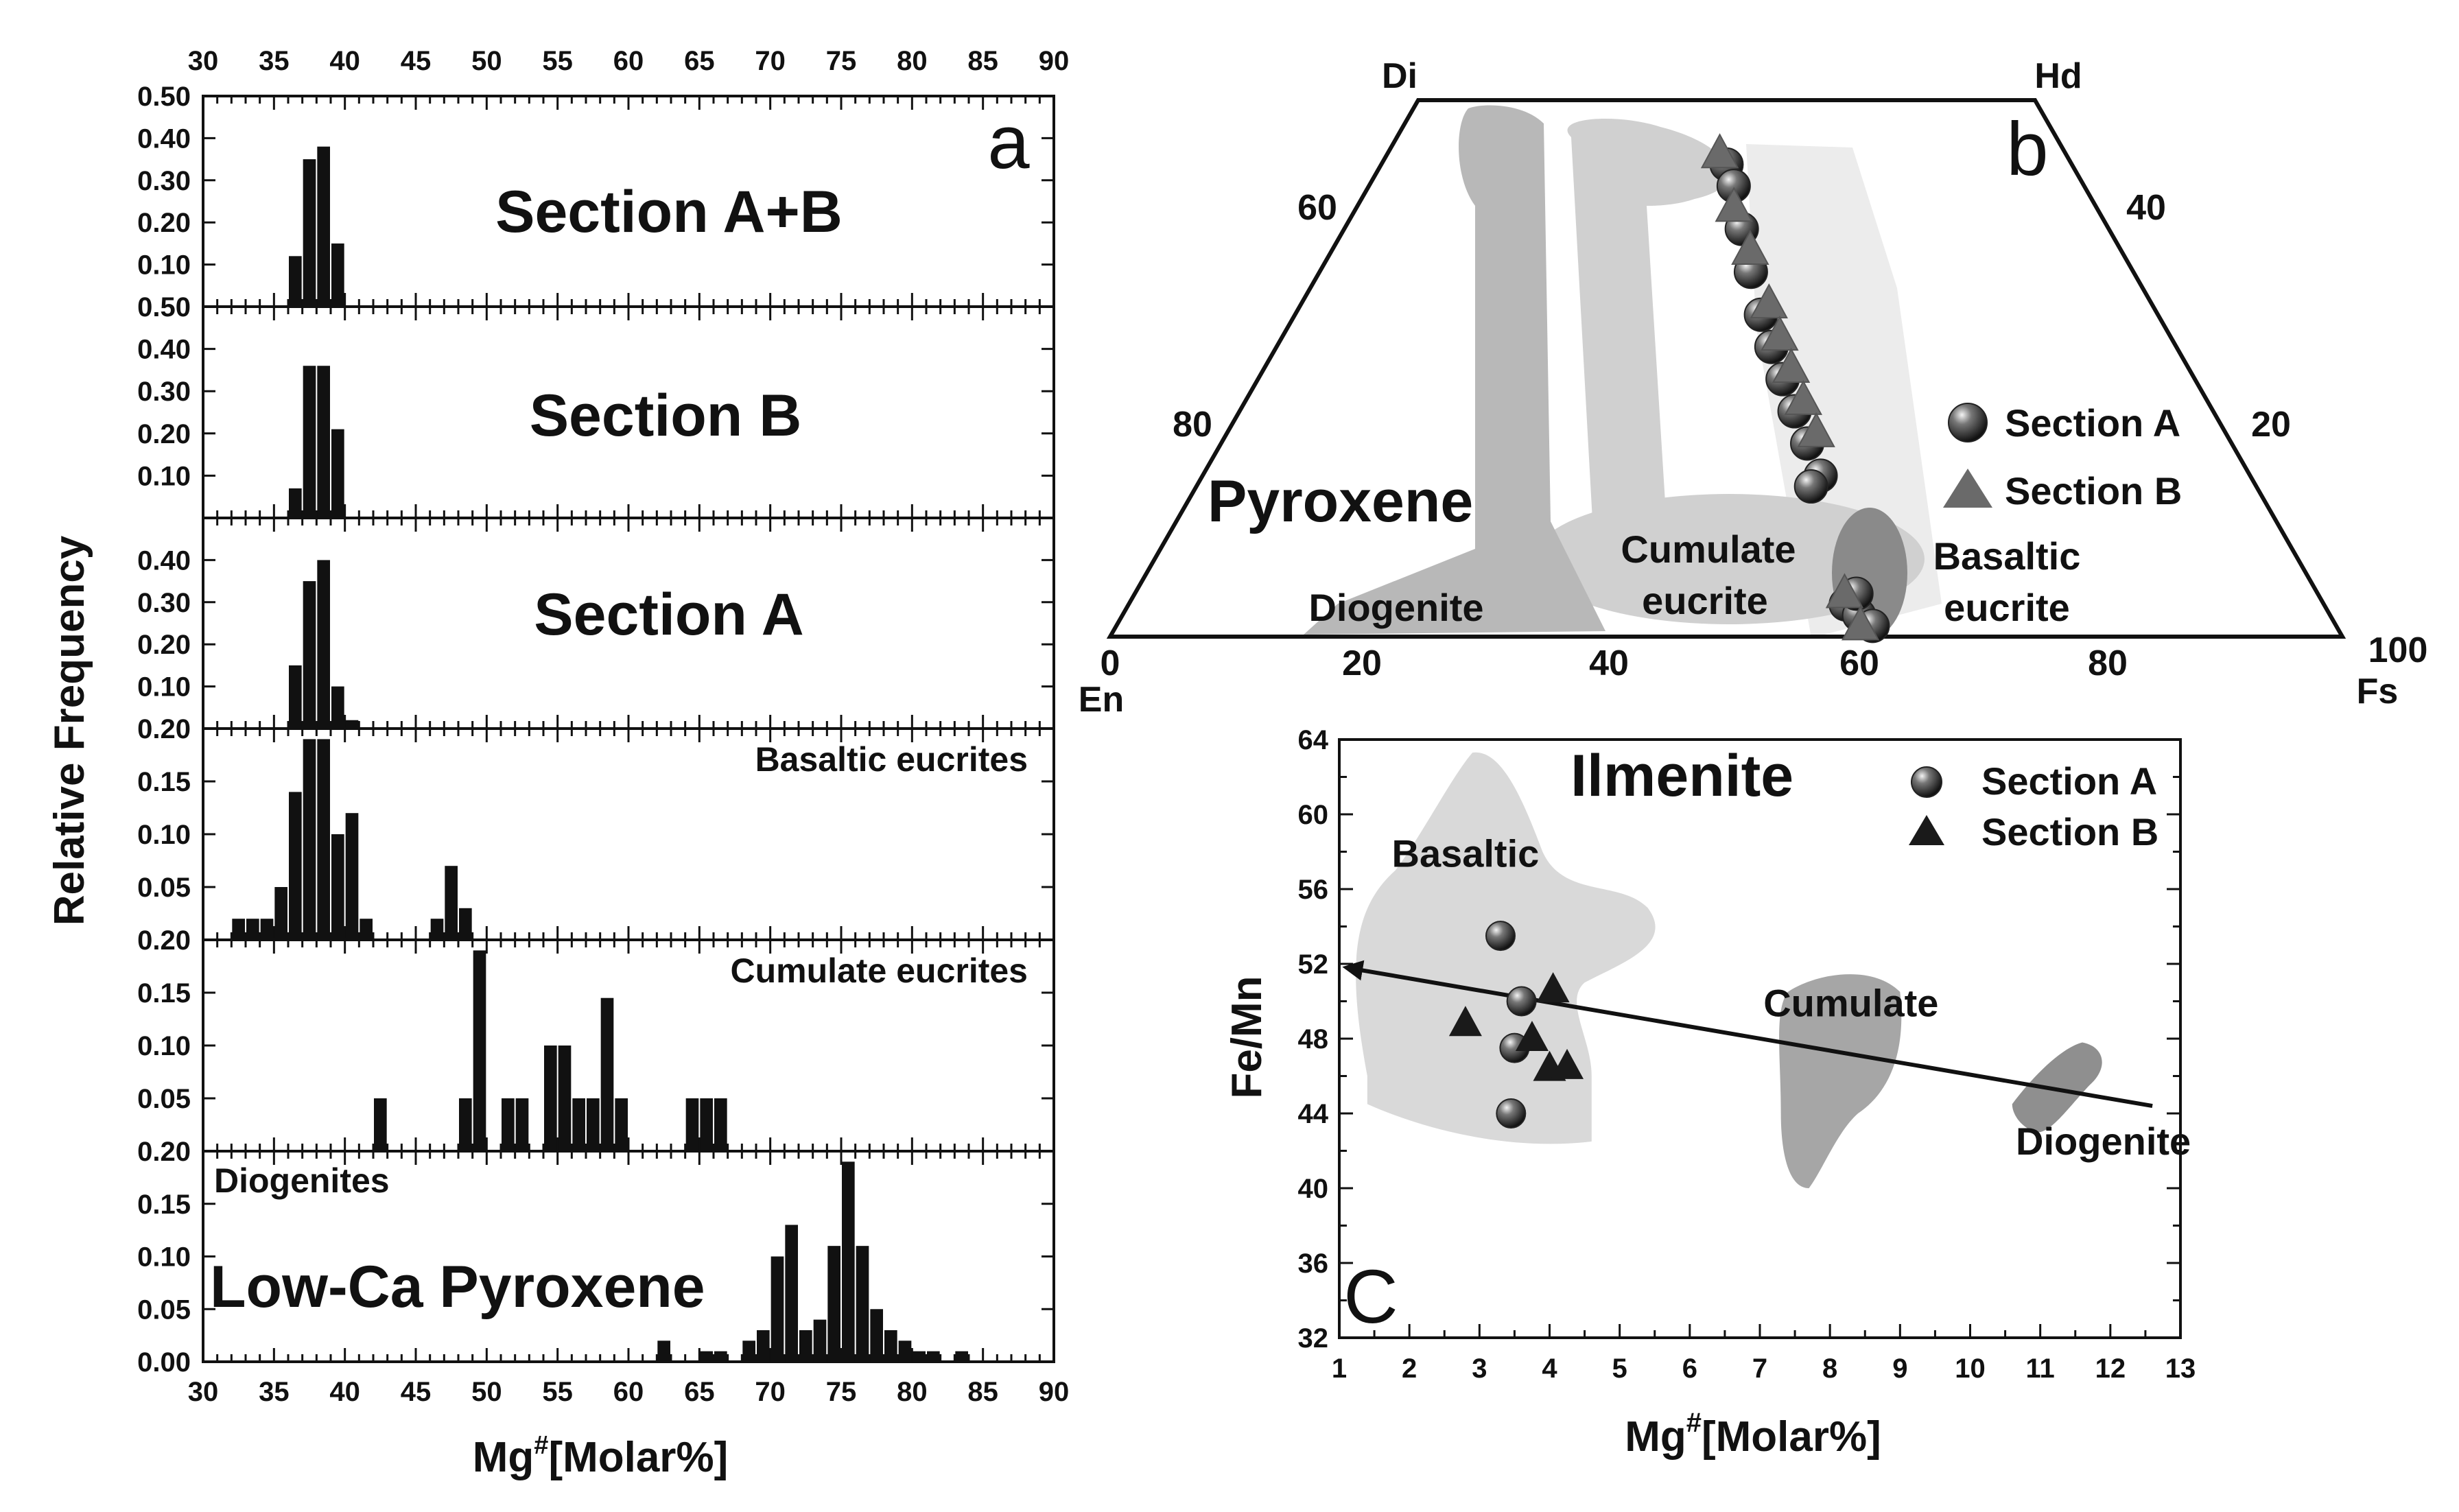 This screenshot has width=2459, height=1512. What do you see at coordinates (596, 405) in the screenshot?
I see `histogram-subplot: 0.10 0.20 0.30 0.40 0.50 Section B` at bounding box center [596, 405].